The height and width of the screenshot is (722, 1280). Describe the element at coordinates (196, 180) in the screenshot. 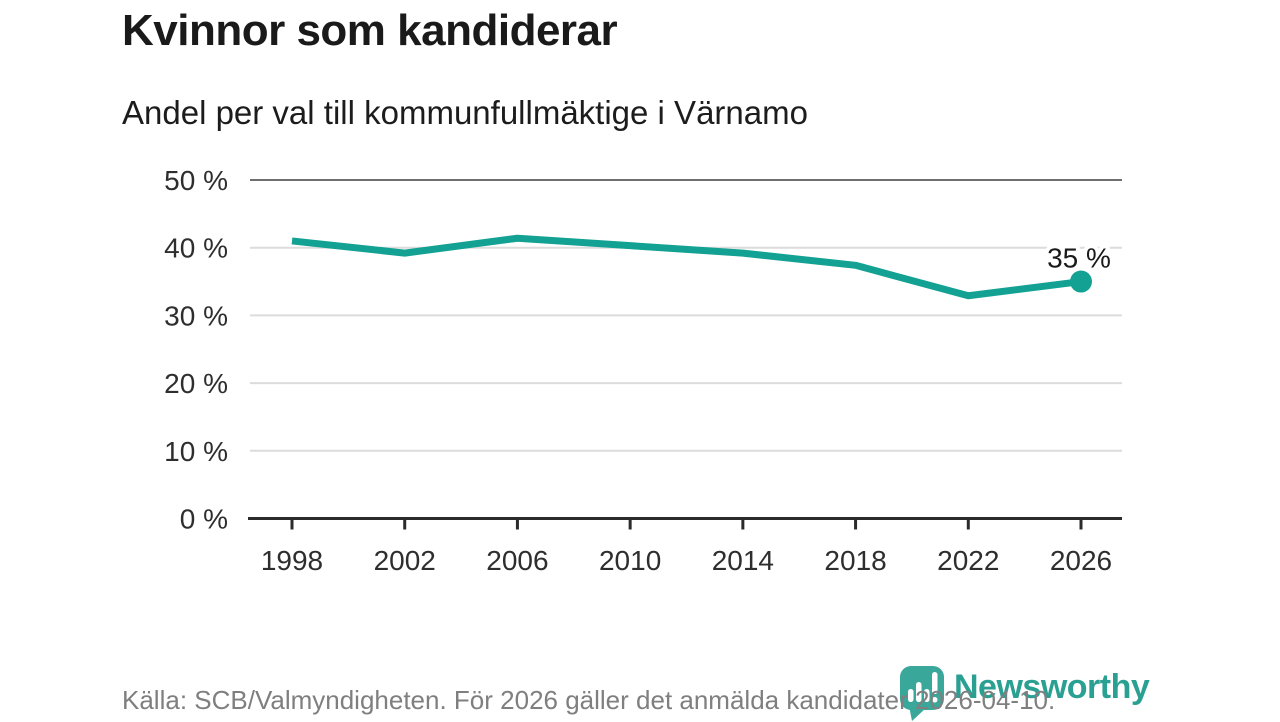

I see `y-axis-tick-label: 50 %` at that location.